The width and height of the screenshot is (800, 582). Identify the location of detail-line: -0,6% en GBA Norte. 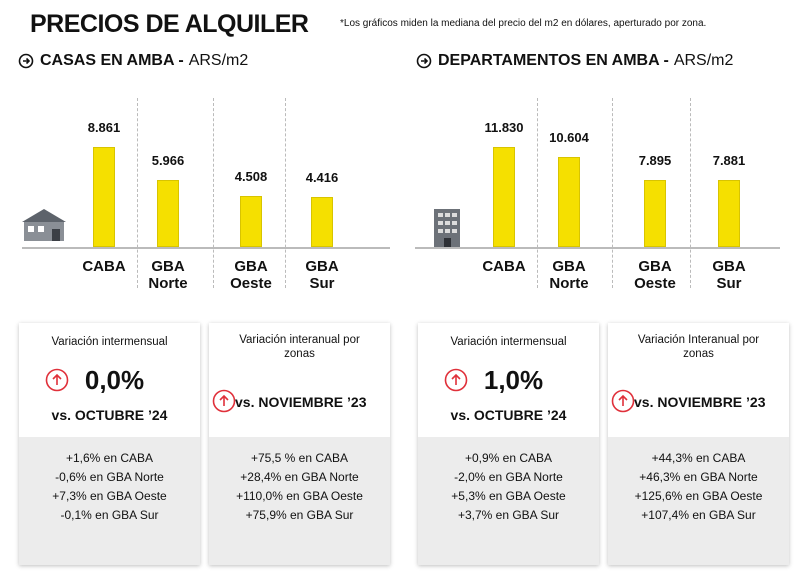
(109, 477).